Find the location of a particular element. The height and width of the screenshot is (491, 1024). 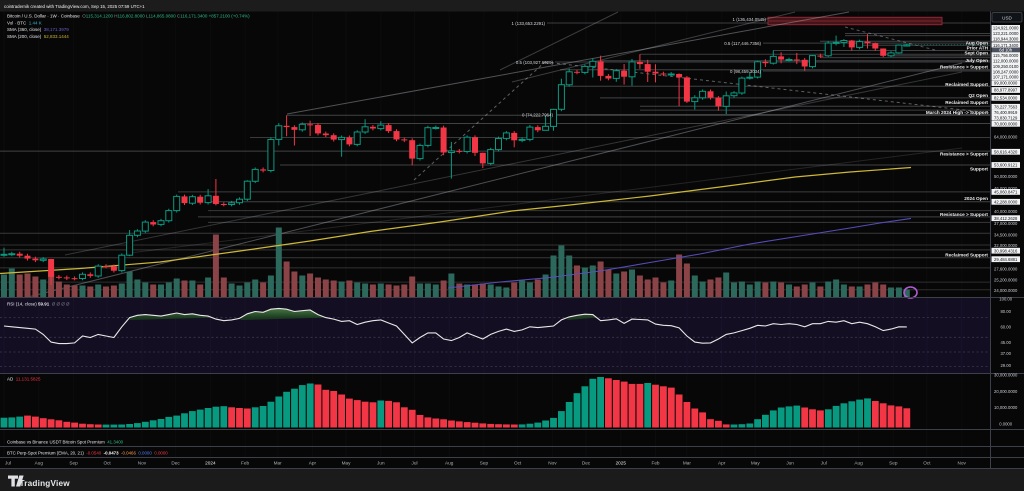

svg-text: Support is located at coordinates (979, 169).